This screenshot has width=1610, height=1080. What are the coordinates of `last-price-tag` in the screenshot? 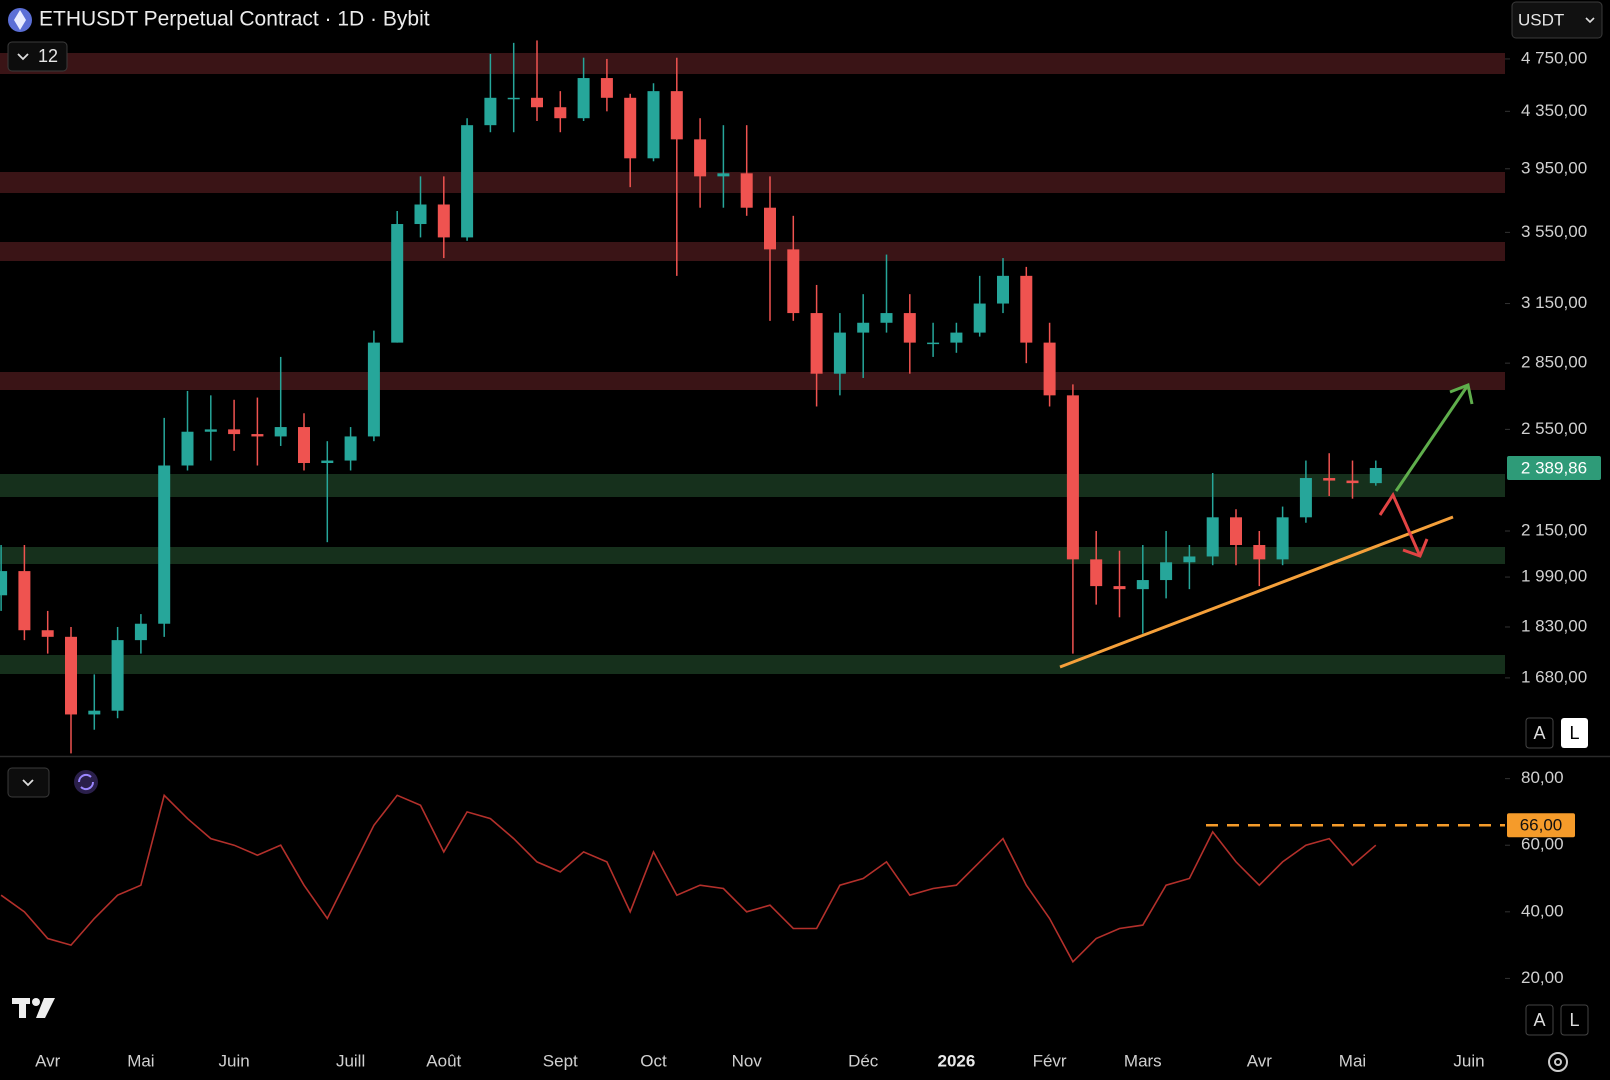 It's located at (1554, 468).